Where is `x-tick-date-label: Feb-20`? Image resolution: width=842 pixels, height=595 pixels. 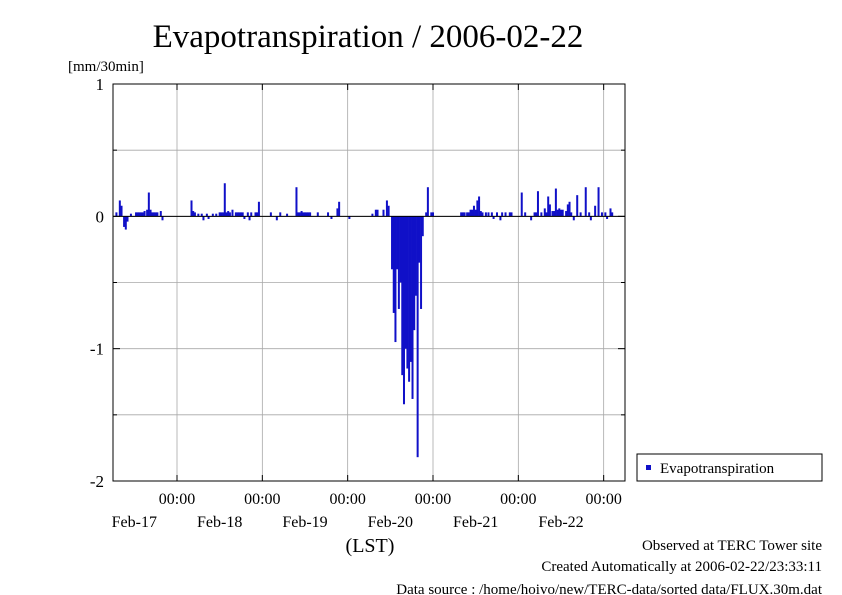
x-tick-date-label: Feb-20 is located at coordinates (390, 522).